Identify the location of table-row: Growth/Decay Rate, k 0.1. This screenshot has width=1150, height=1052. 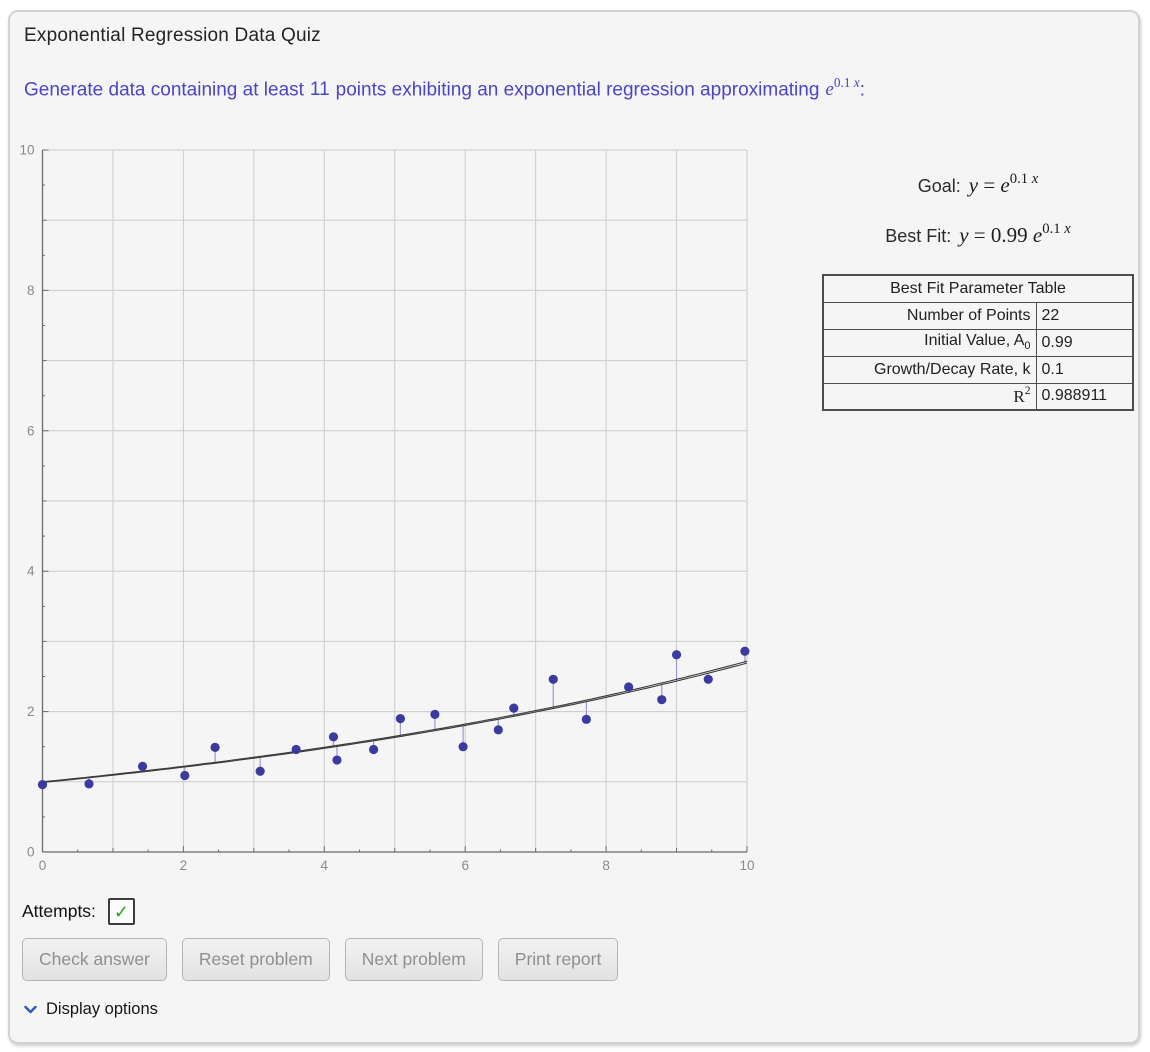
(978, 369).